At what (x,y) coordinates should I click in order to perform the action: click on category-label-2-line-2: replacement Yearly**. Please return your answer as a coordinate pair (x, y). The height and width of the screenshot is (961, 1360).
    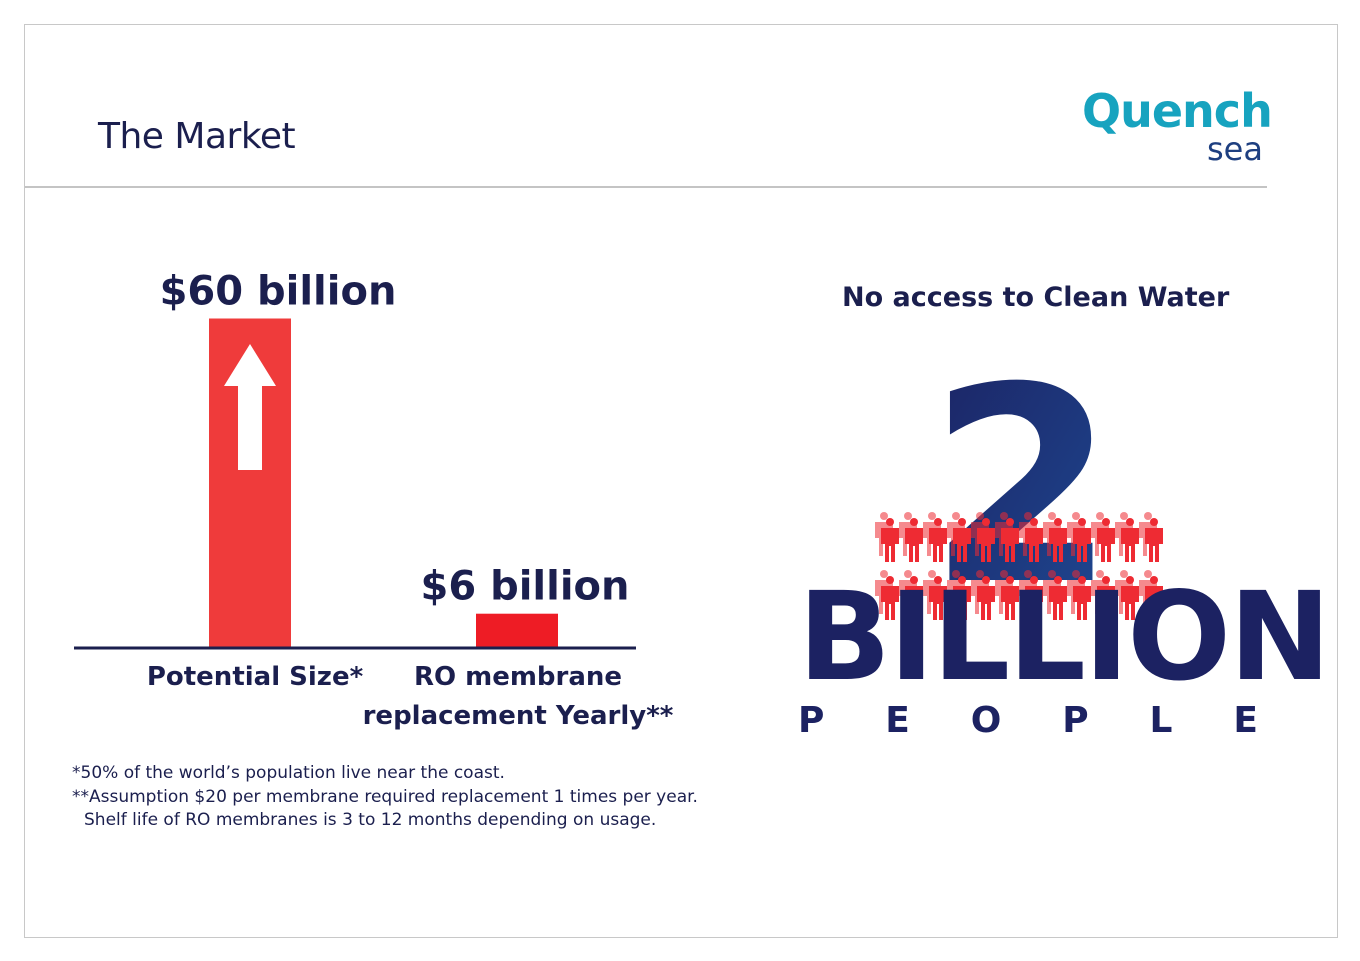
    Looking at the image, I should click on (518, 716).